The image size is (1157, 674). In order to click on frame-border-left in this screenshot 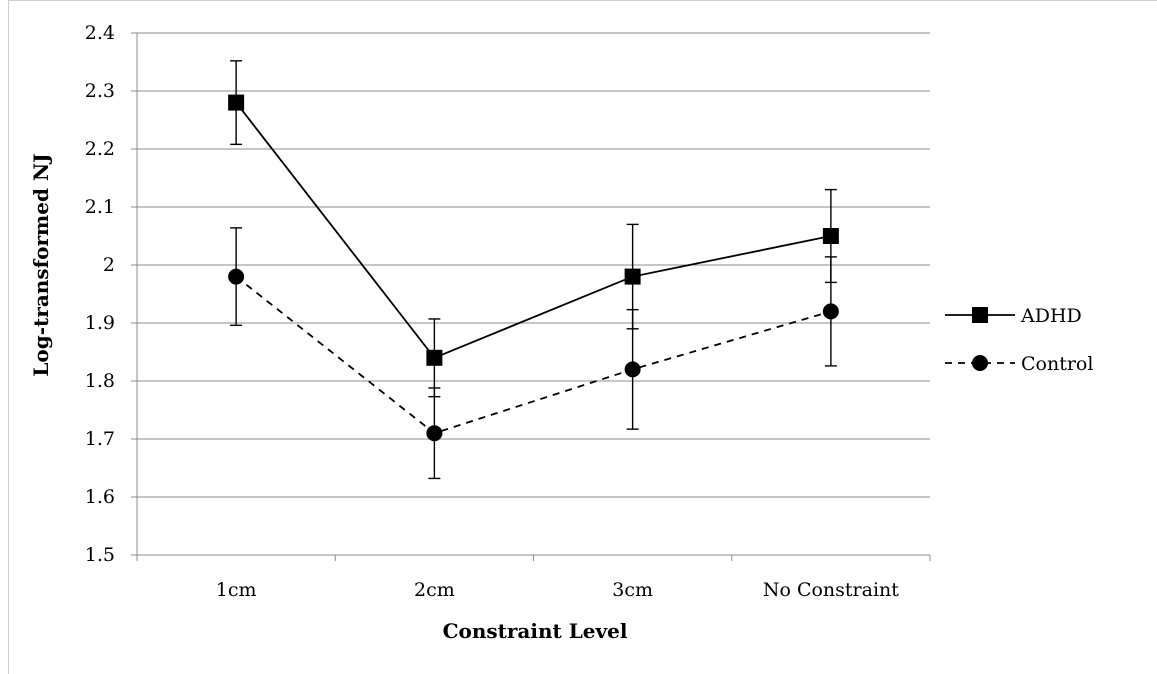, I will do `click(8, 337)`.